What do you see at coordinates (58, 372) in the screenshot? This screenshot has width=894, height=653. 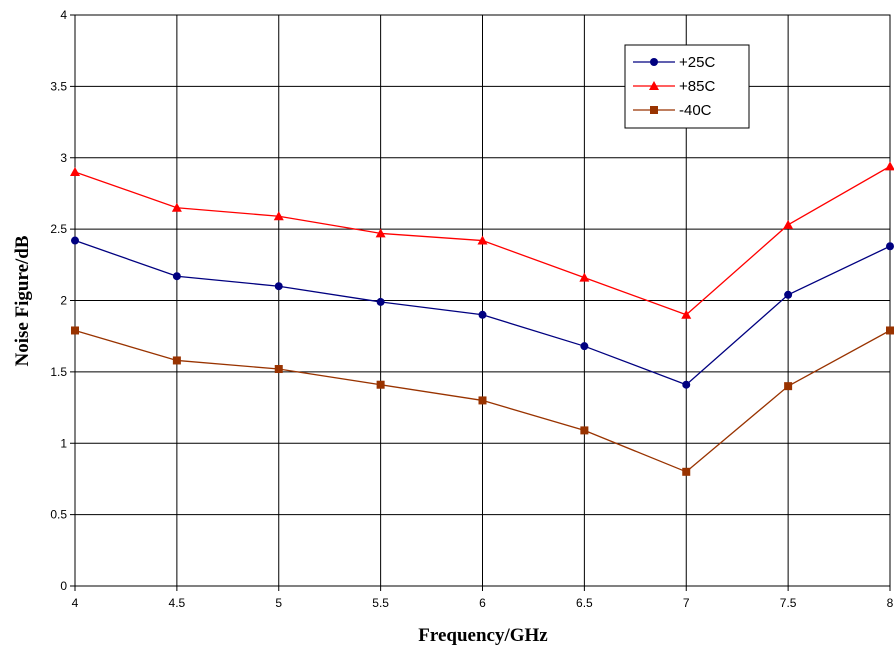 I see `y-tick-label: 1.5` at bounding box center [58, 372].